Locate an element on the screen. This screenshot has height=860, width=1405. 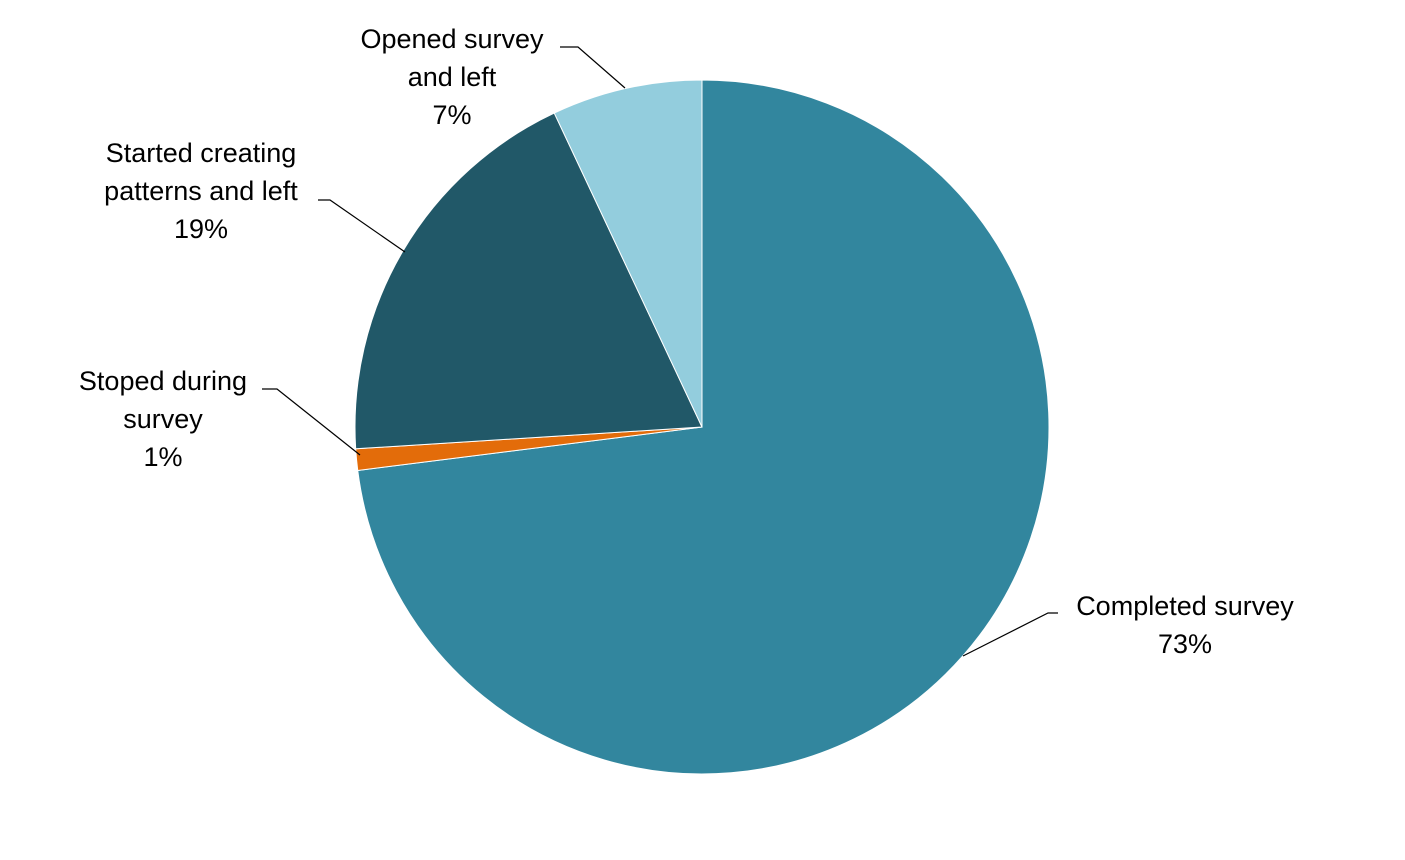
leader-line-stoped-during-survey is located at coordinates (311, 422).